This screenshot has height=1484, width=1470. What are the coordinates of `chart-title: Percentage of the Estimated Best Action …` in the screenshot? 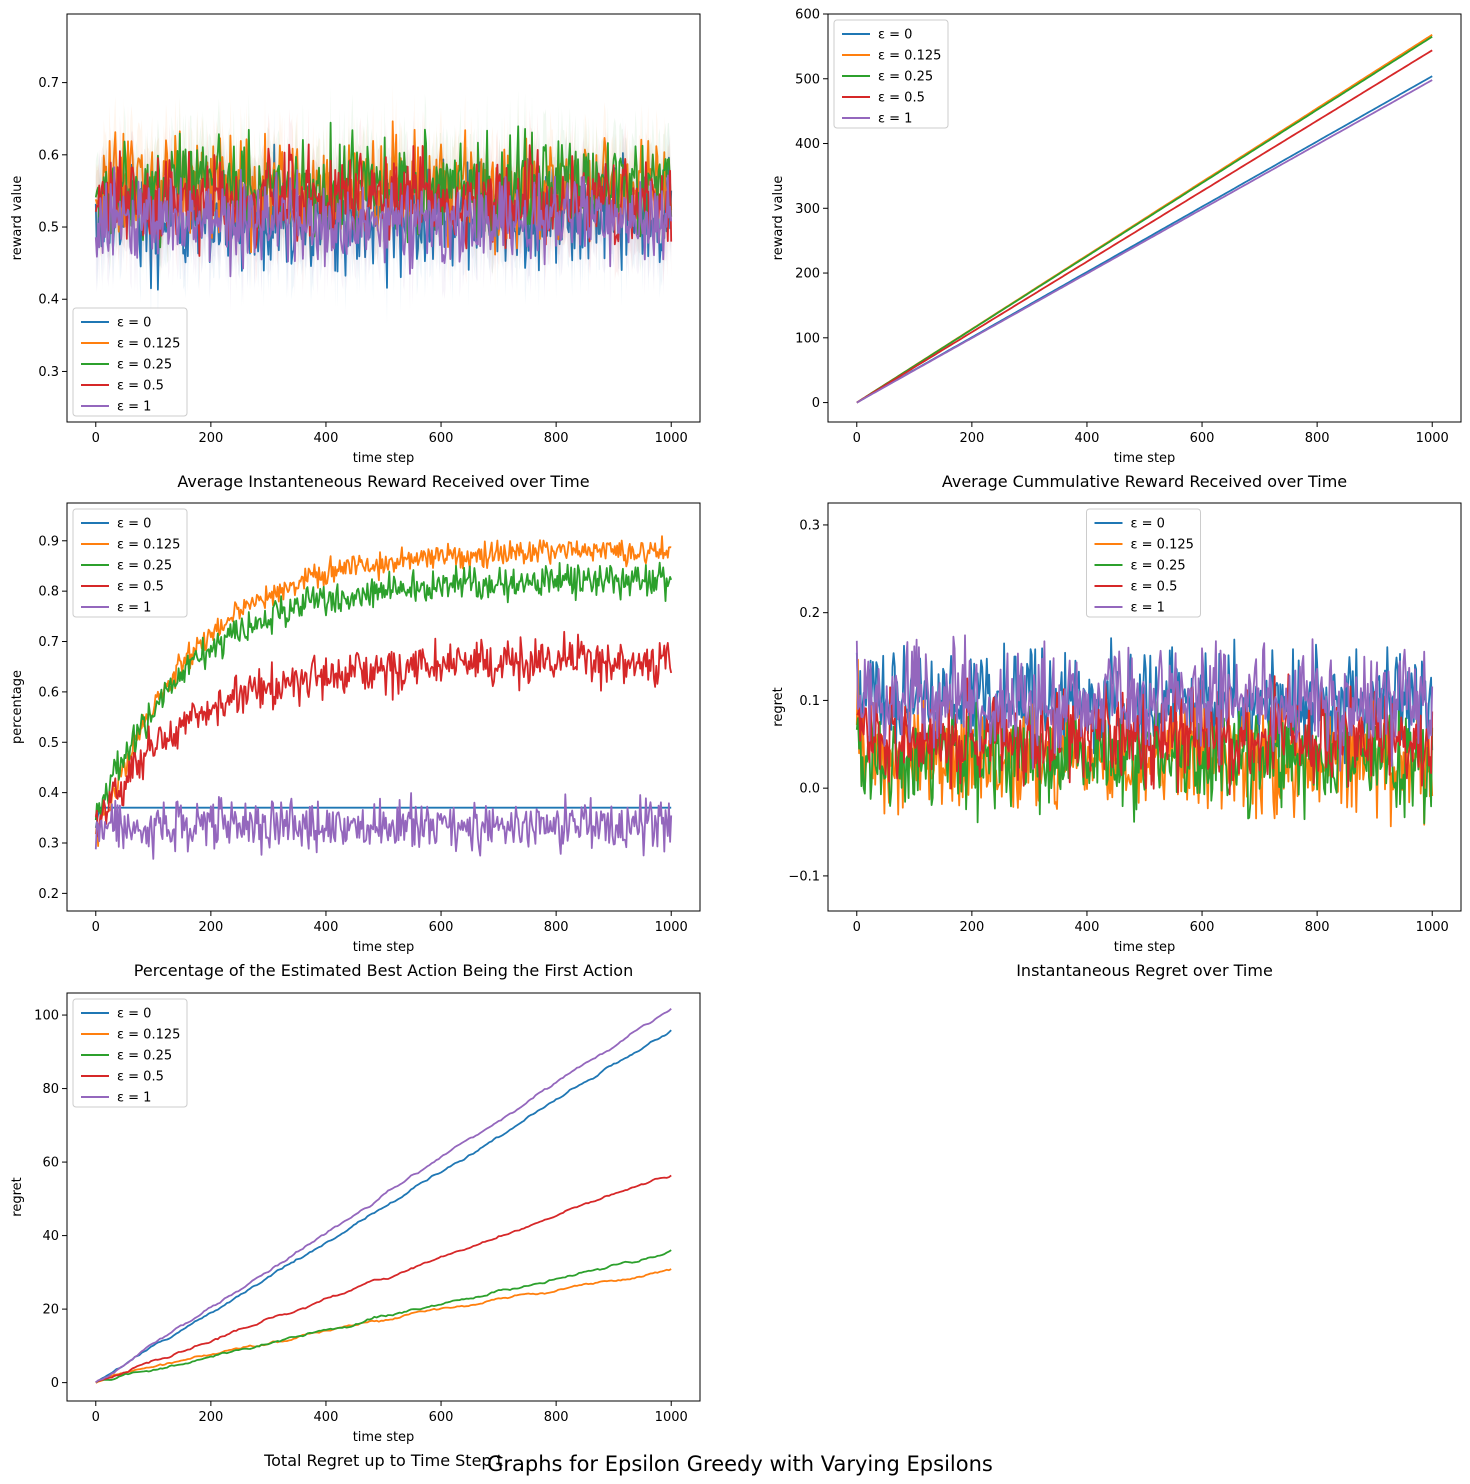 It's located at (383, 970).